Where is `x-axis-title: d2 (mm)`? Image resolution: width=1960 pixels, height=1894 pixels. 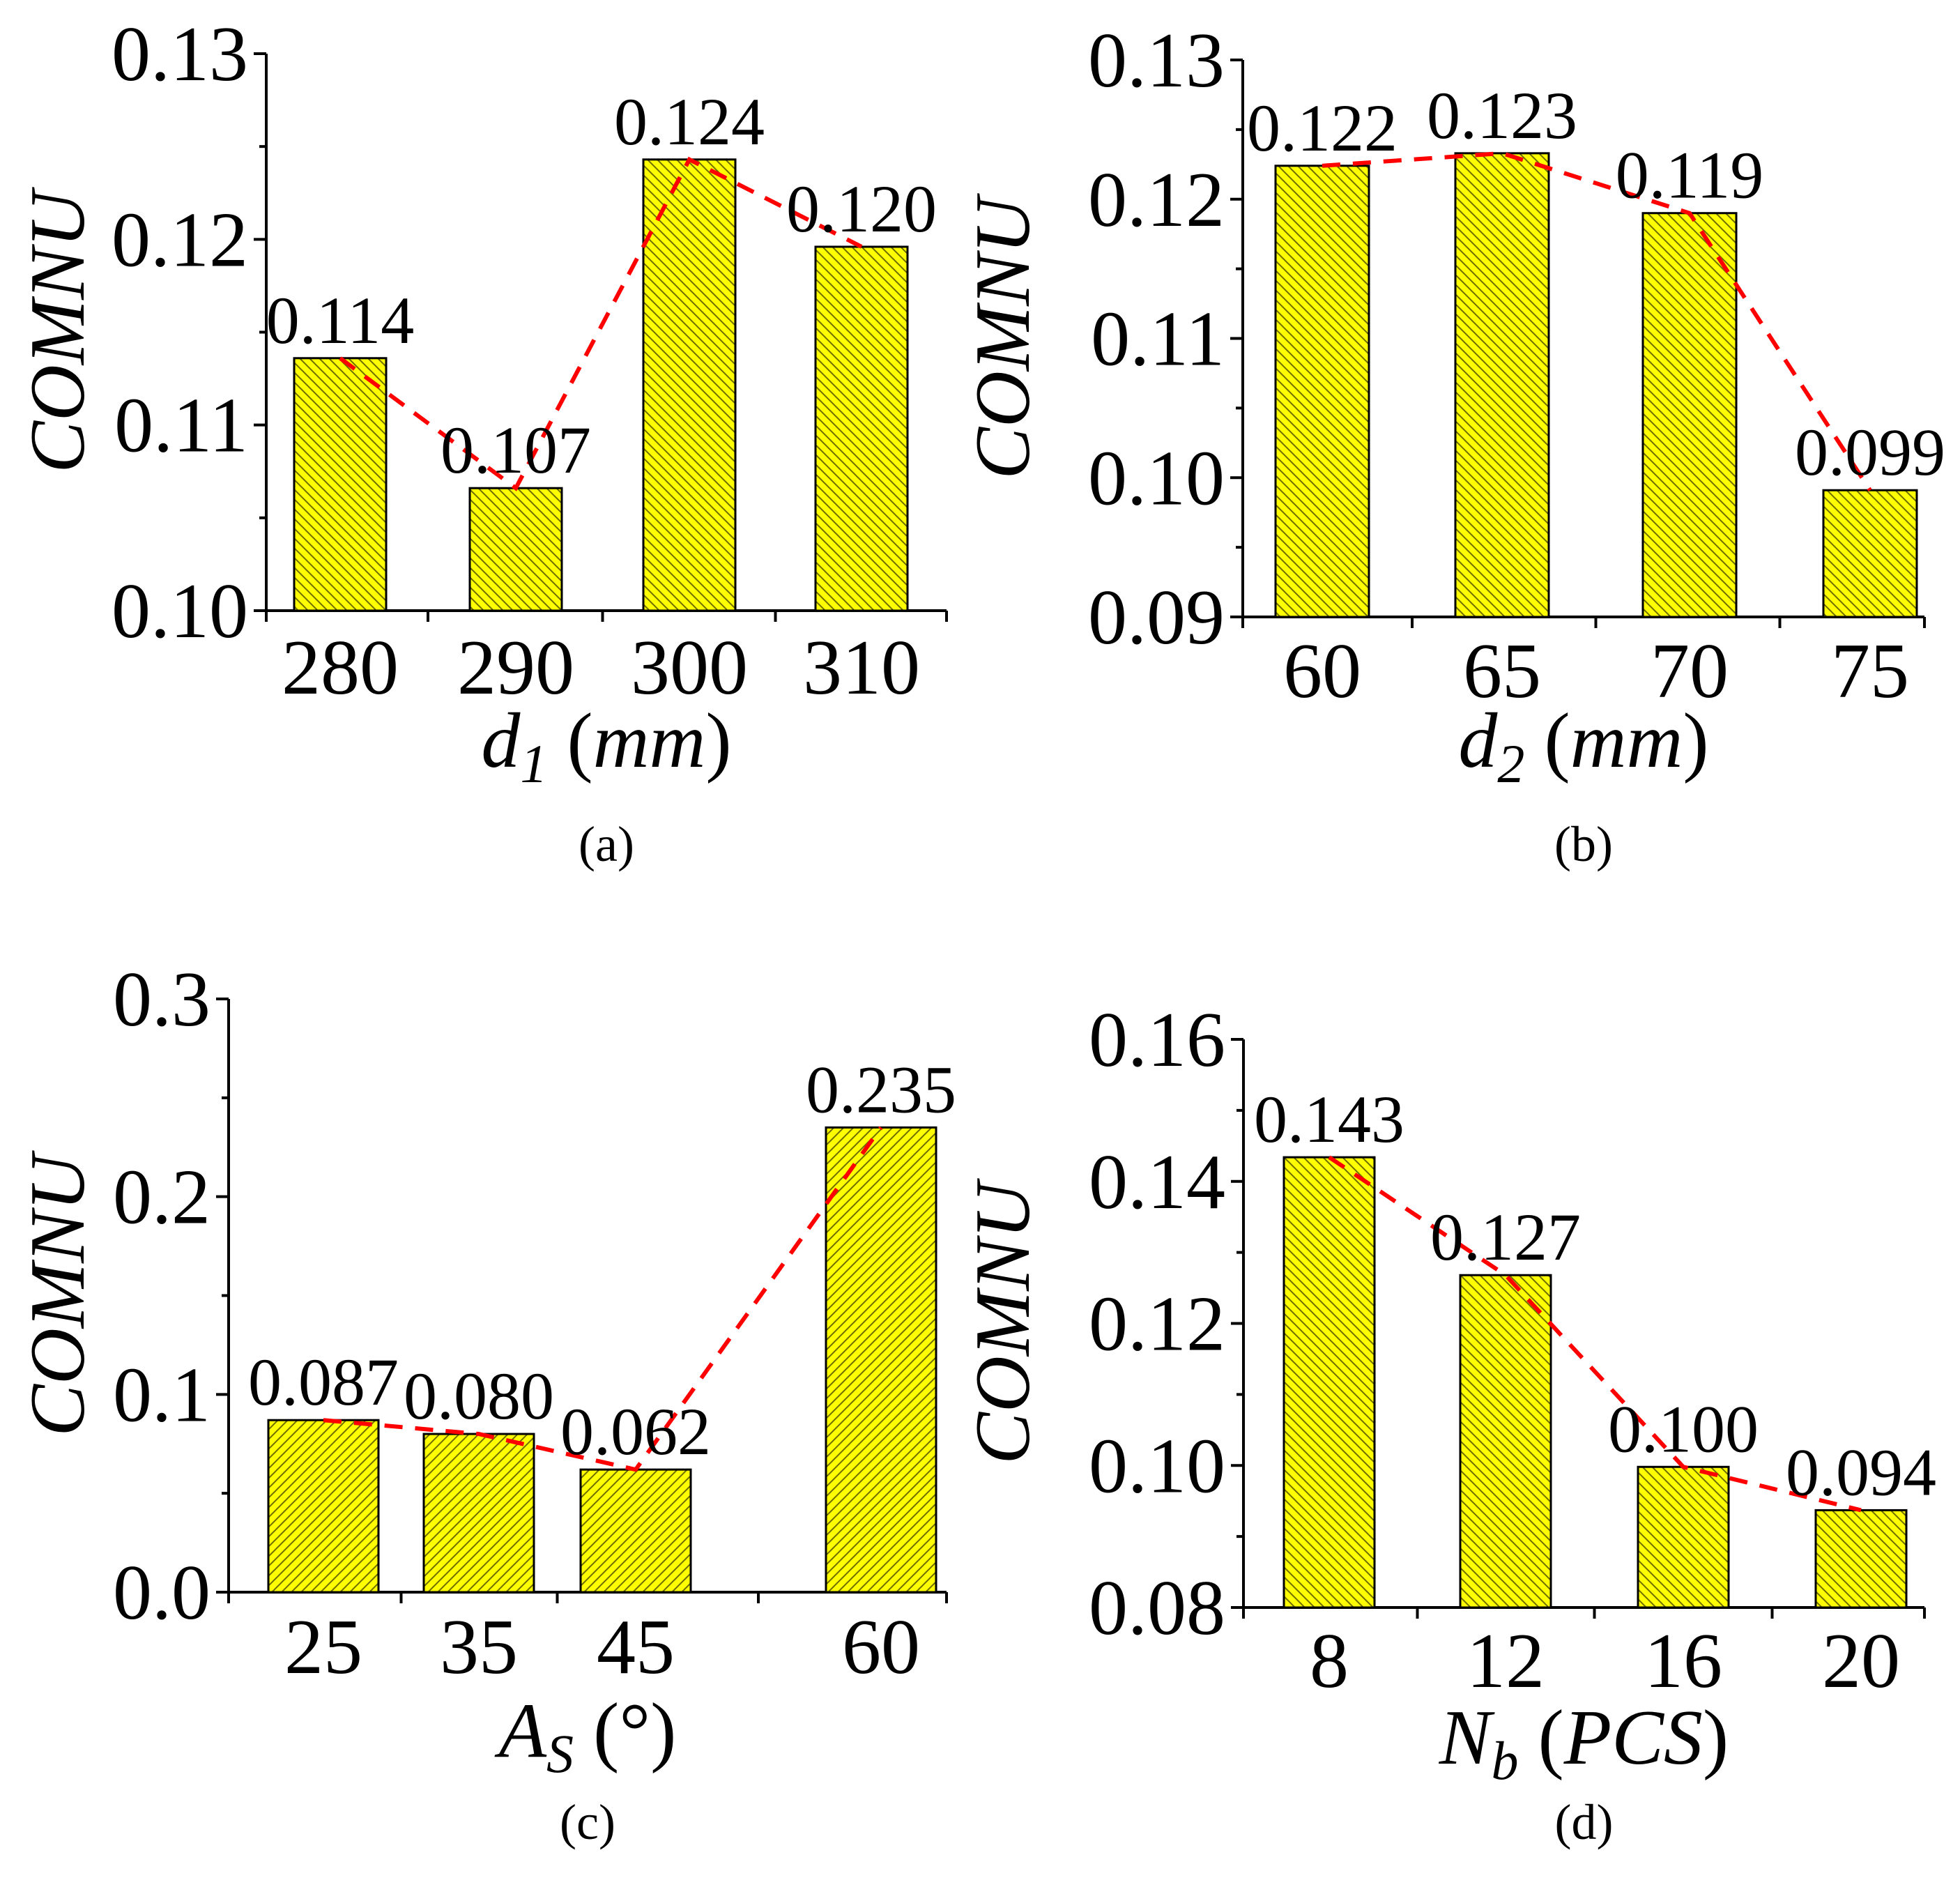
x-axis-title: d2 (mm) is located at coordinates (1583, 746).